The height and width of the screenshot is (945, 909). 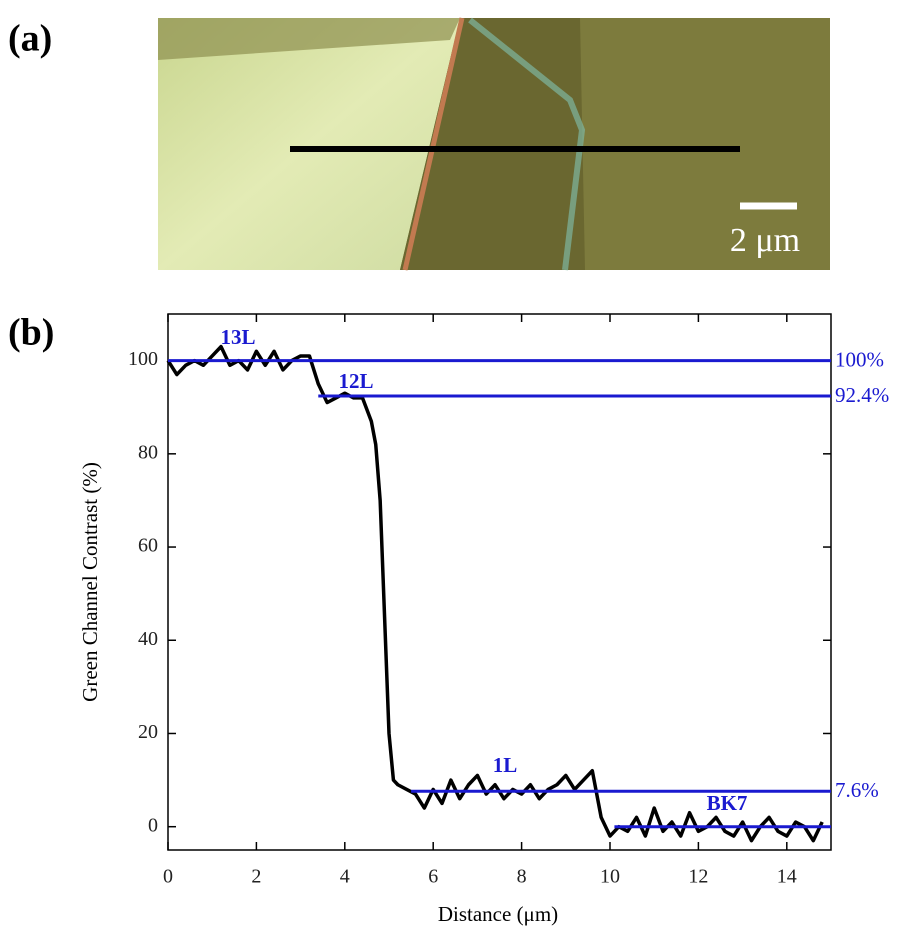 What do you see at coordinates (522, 877) in the screenshot?
I see `x-tick-label: 8` at bounding box center [522, 877].